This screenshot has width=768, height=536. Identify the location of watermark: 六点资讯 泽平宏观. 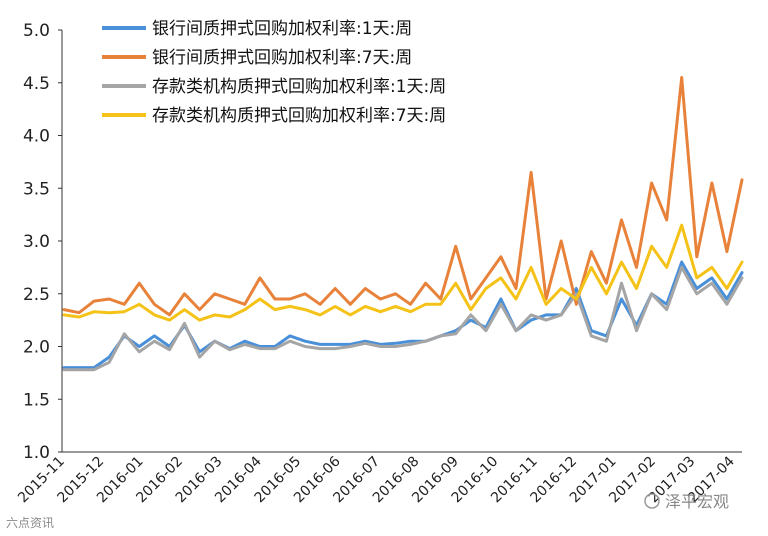
(367, 511).